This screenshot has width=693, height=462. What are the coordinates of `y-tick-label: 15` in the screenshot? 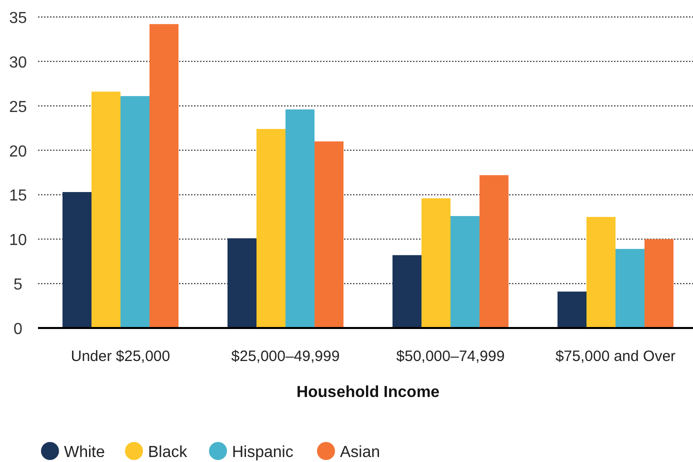 It's located at (18, 196).